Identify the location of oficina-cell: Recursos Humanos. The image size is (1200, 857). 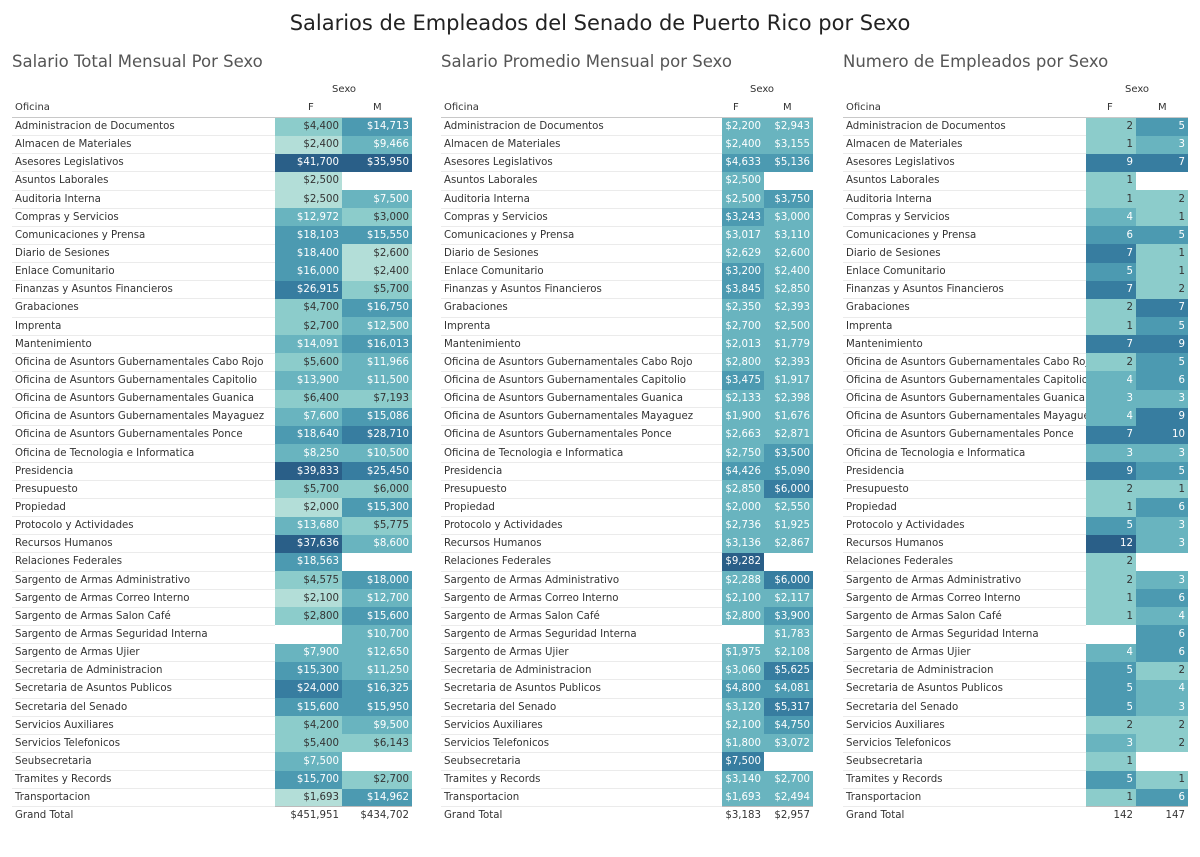
(581, 544).